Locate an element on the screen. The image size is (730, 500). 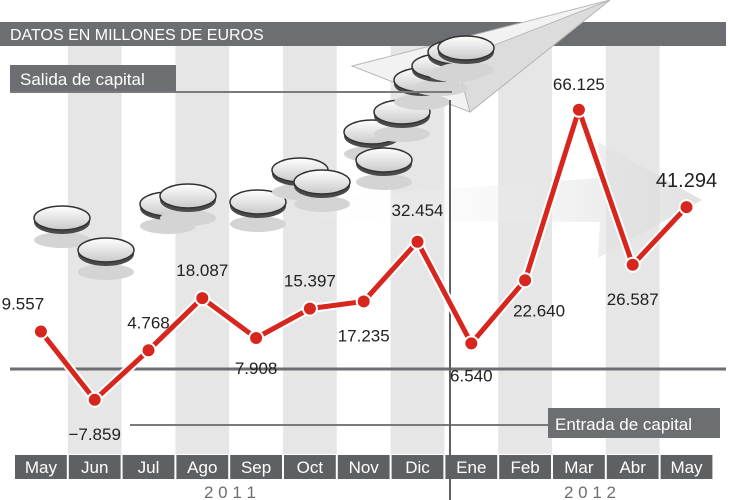
month-tick-label: Abr is located at coordinates (632, 467).